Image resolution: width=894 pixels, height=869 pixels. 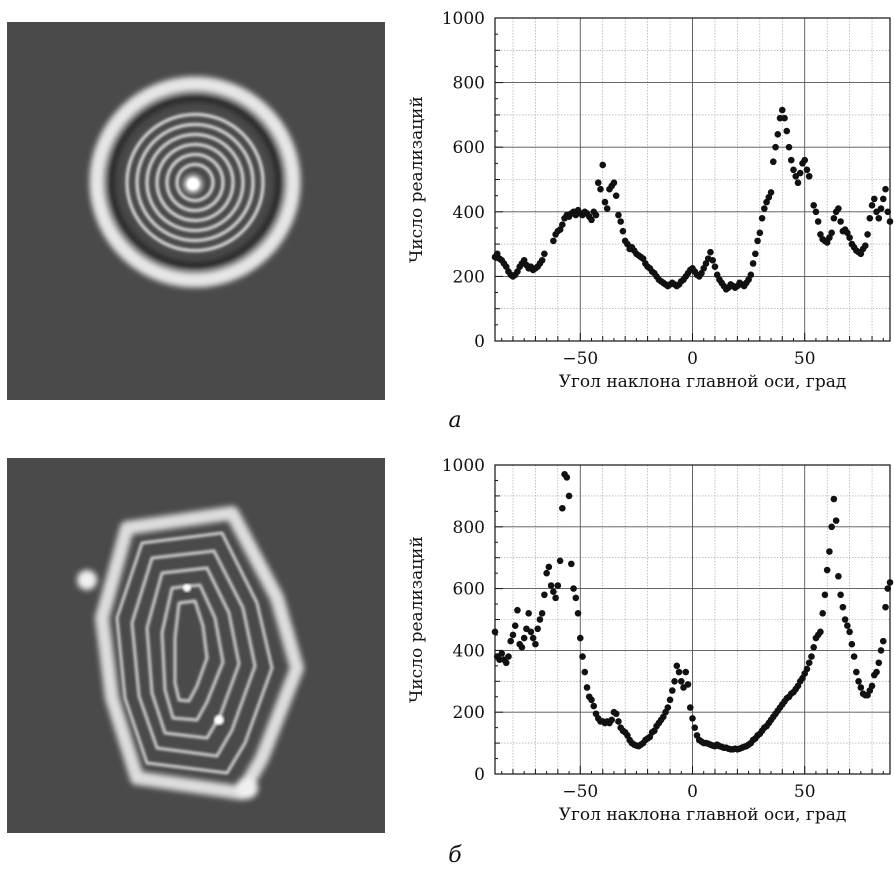 I want to click on data-points, so click(x=692, y=199).